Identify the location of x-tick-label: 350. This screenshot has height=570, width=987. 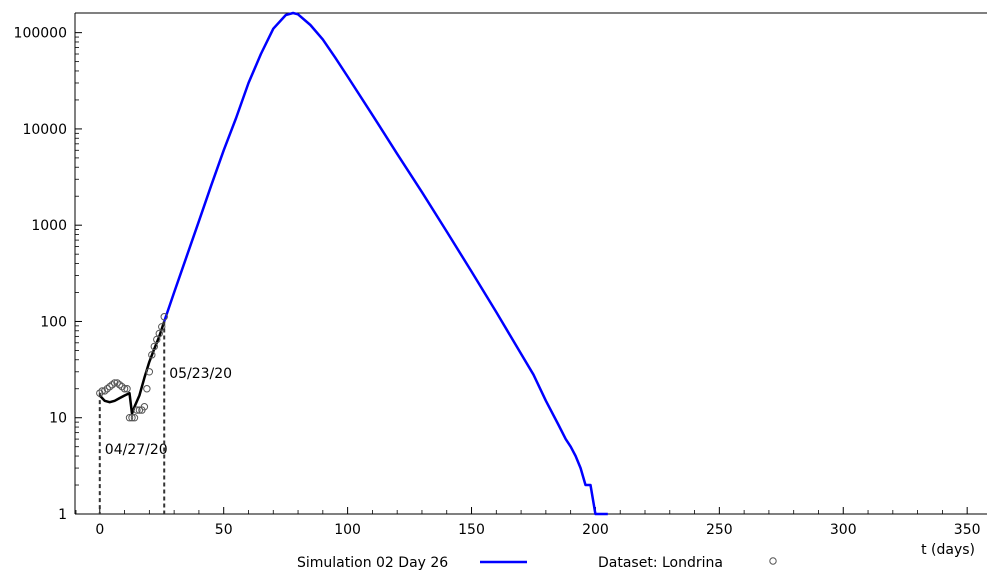
(967, 530).